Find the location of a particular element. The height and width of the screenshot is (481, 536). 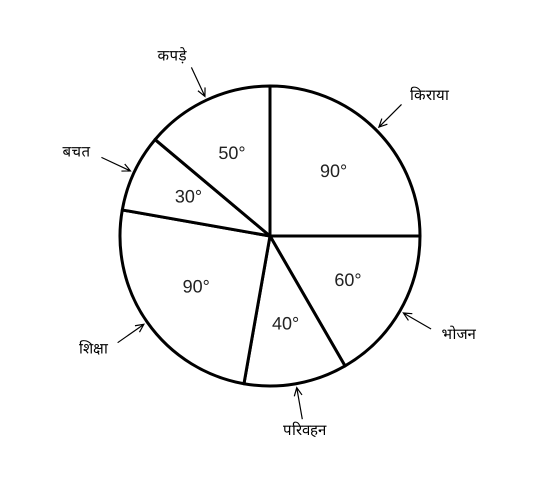

slice-label: शिक्षा is located at coordinates (93, 349).